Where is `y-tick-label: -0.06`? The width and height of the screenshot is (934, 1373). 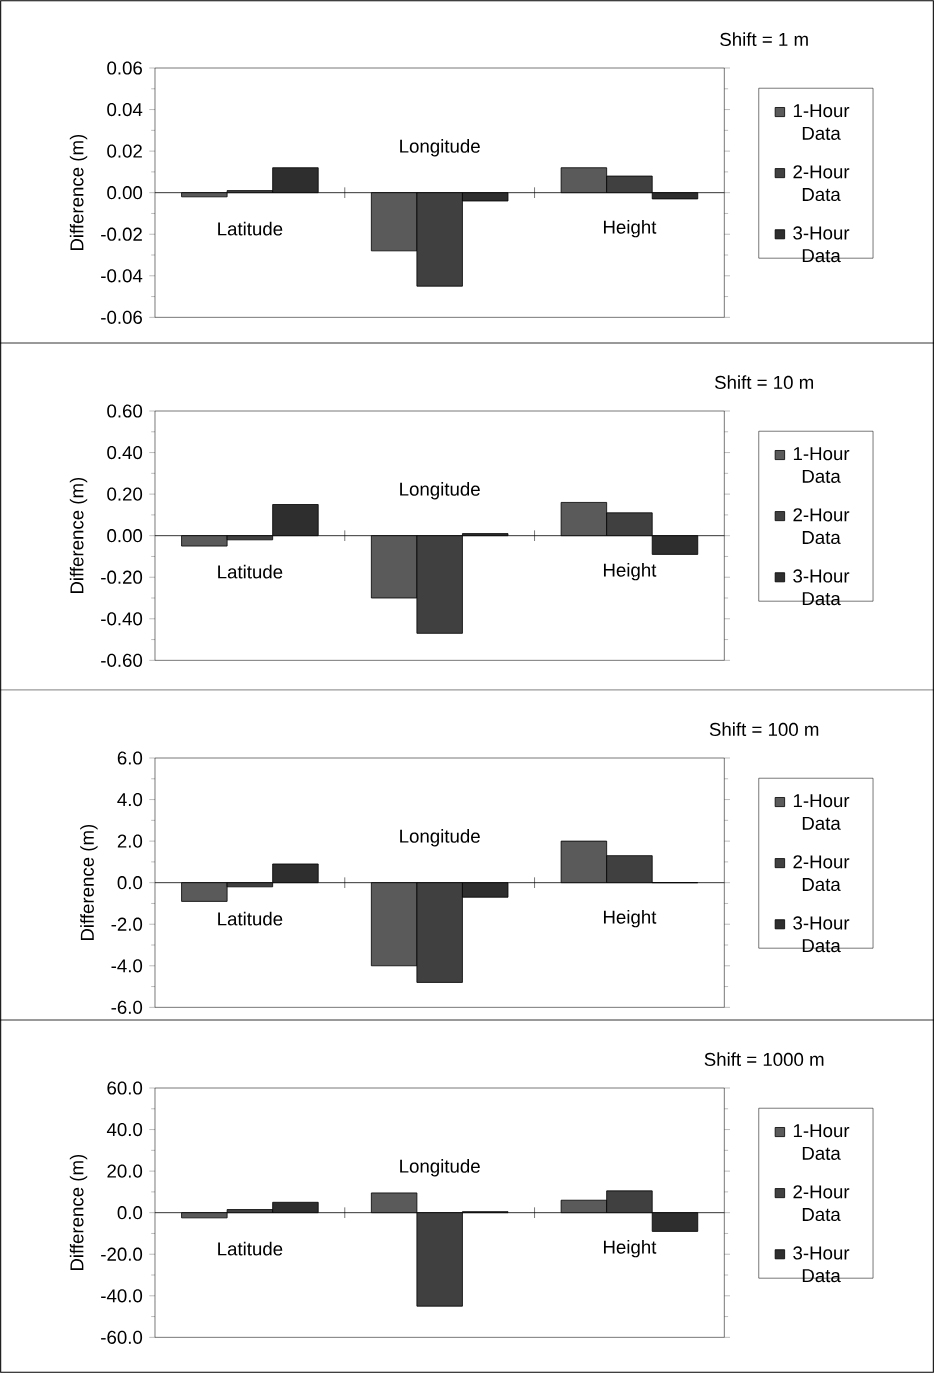 y-tick-label: -0.06 is located at coordinates (121, 317).